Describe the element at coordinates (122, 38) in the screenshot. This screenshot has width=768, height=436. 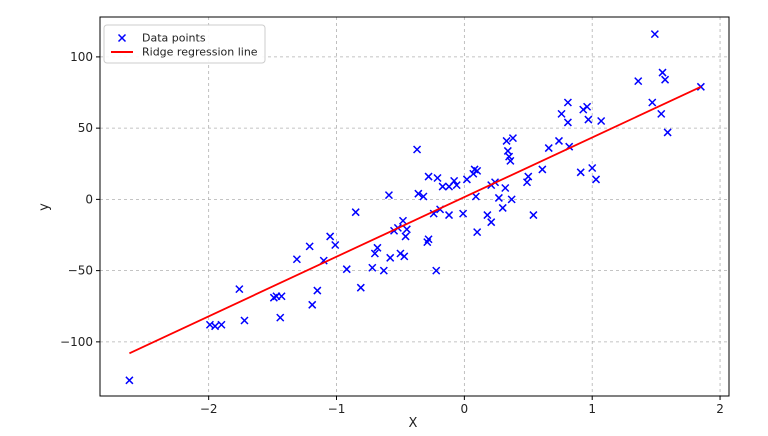
I see `legend-marker-data-points` at that location.